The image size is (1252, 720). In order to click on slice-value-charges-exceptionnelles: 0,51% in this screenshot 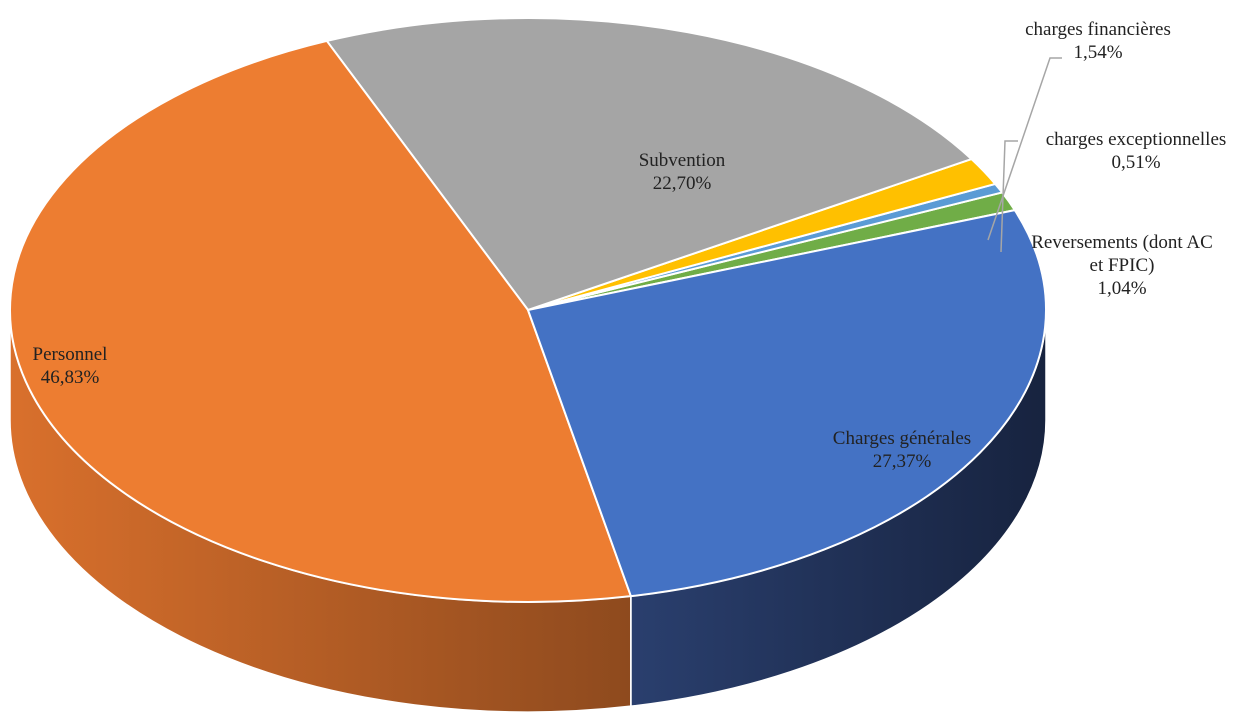, I will do `click(1135, 162)`.